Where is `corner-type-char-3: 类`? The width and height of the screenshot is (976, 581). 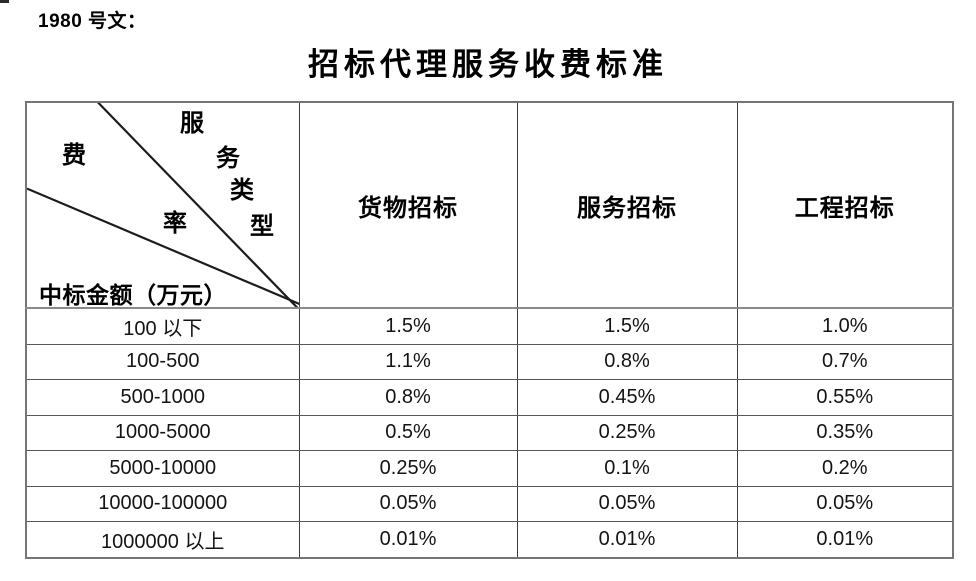 corner-type-char-3: 类 is located at coordinates (242, 191).